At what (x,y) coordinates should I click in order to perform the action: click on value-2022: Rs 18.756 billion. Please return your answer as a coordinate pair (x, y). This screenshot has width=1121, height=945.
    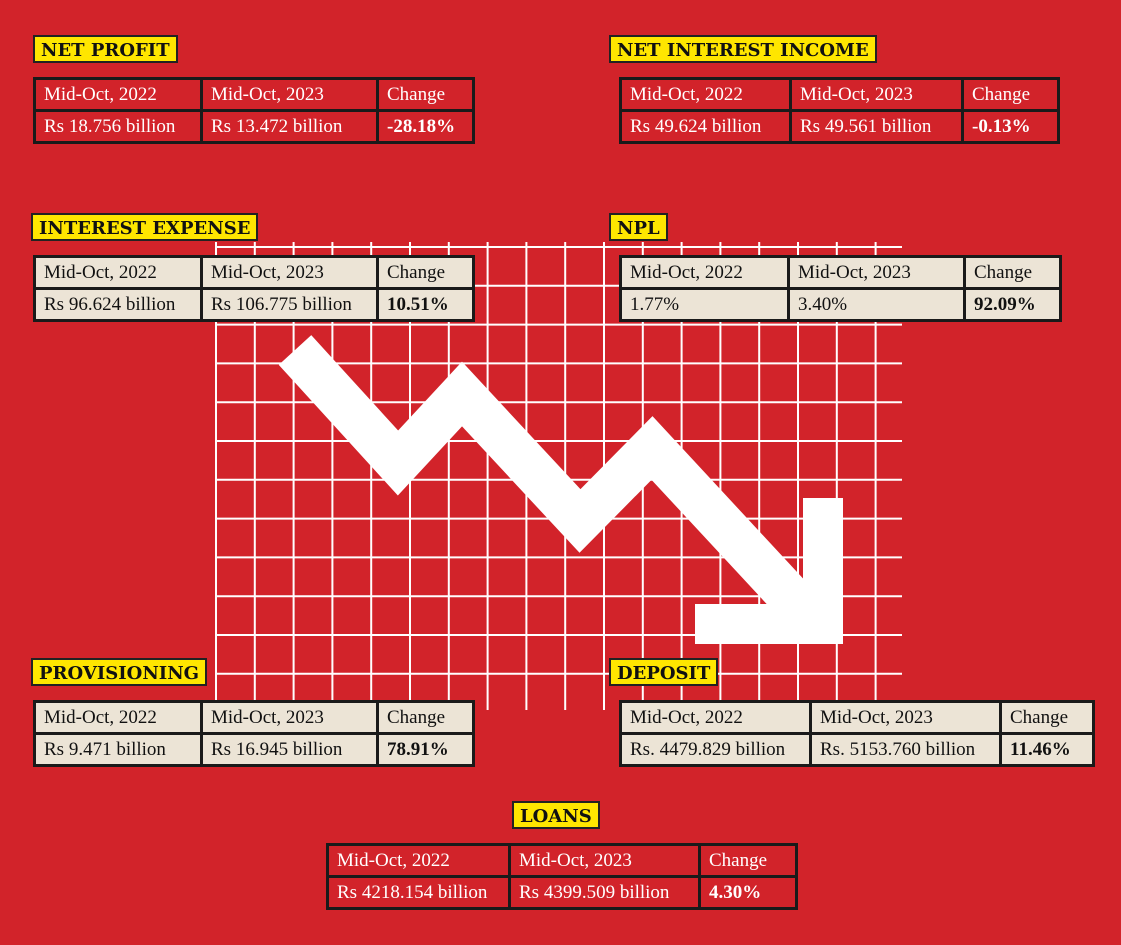
    Looking at the image, I should click on (118, 126).